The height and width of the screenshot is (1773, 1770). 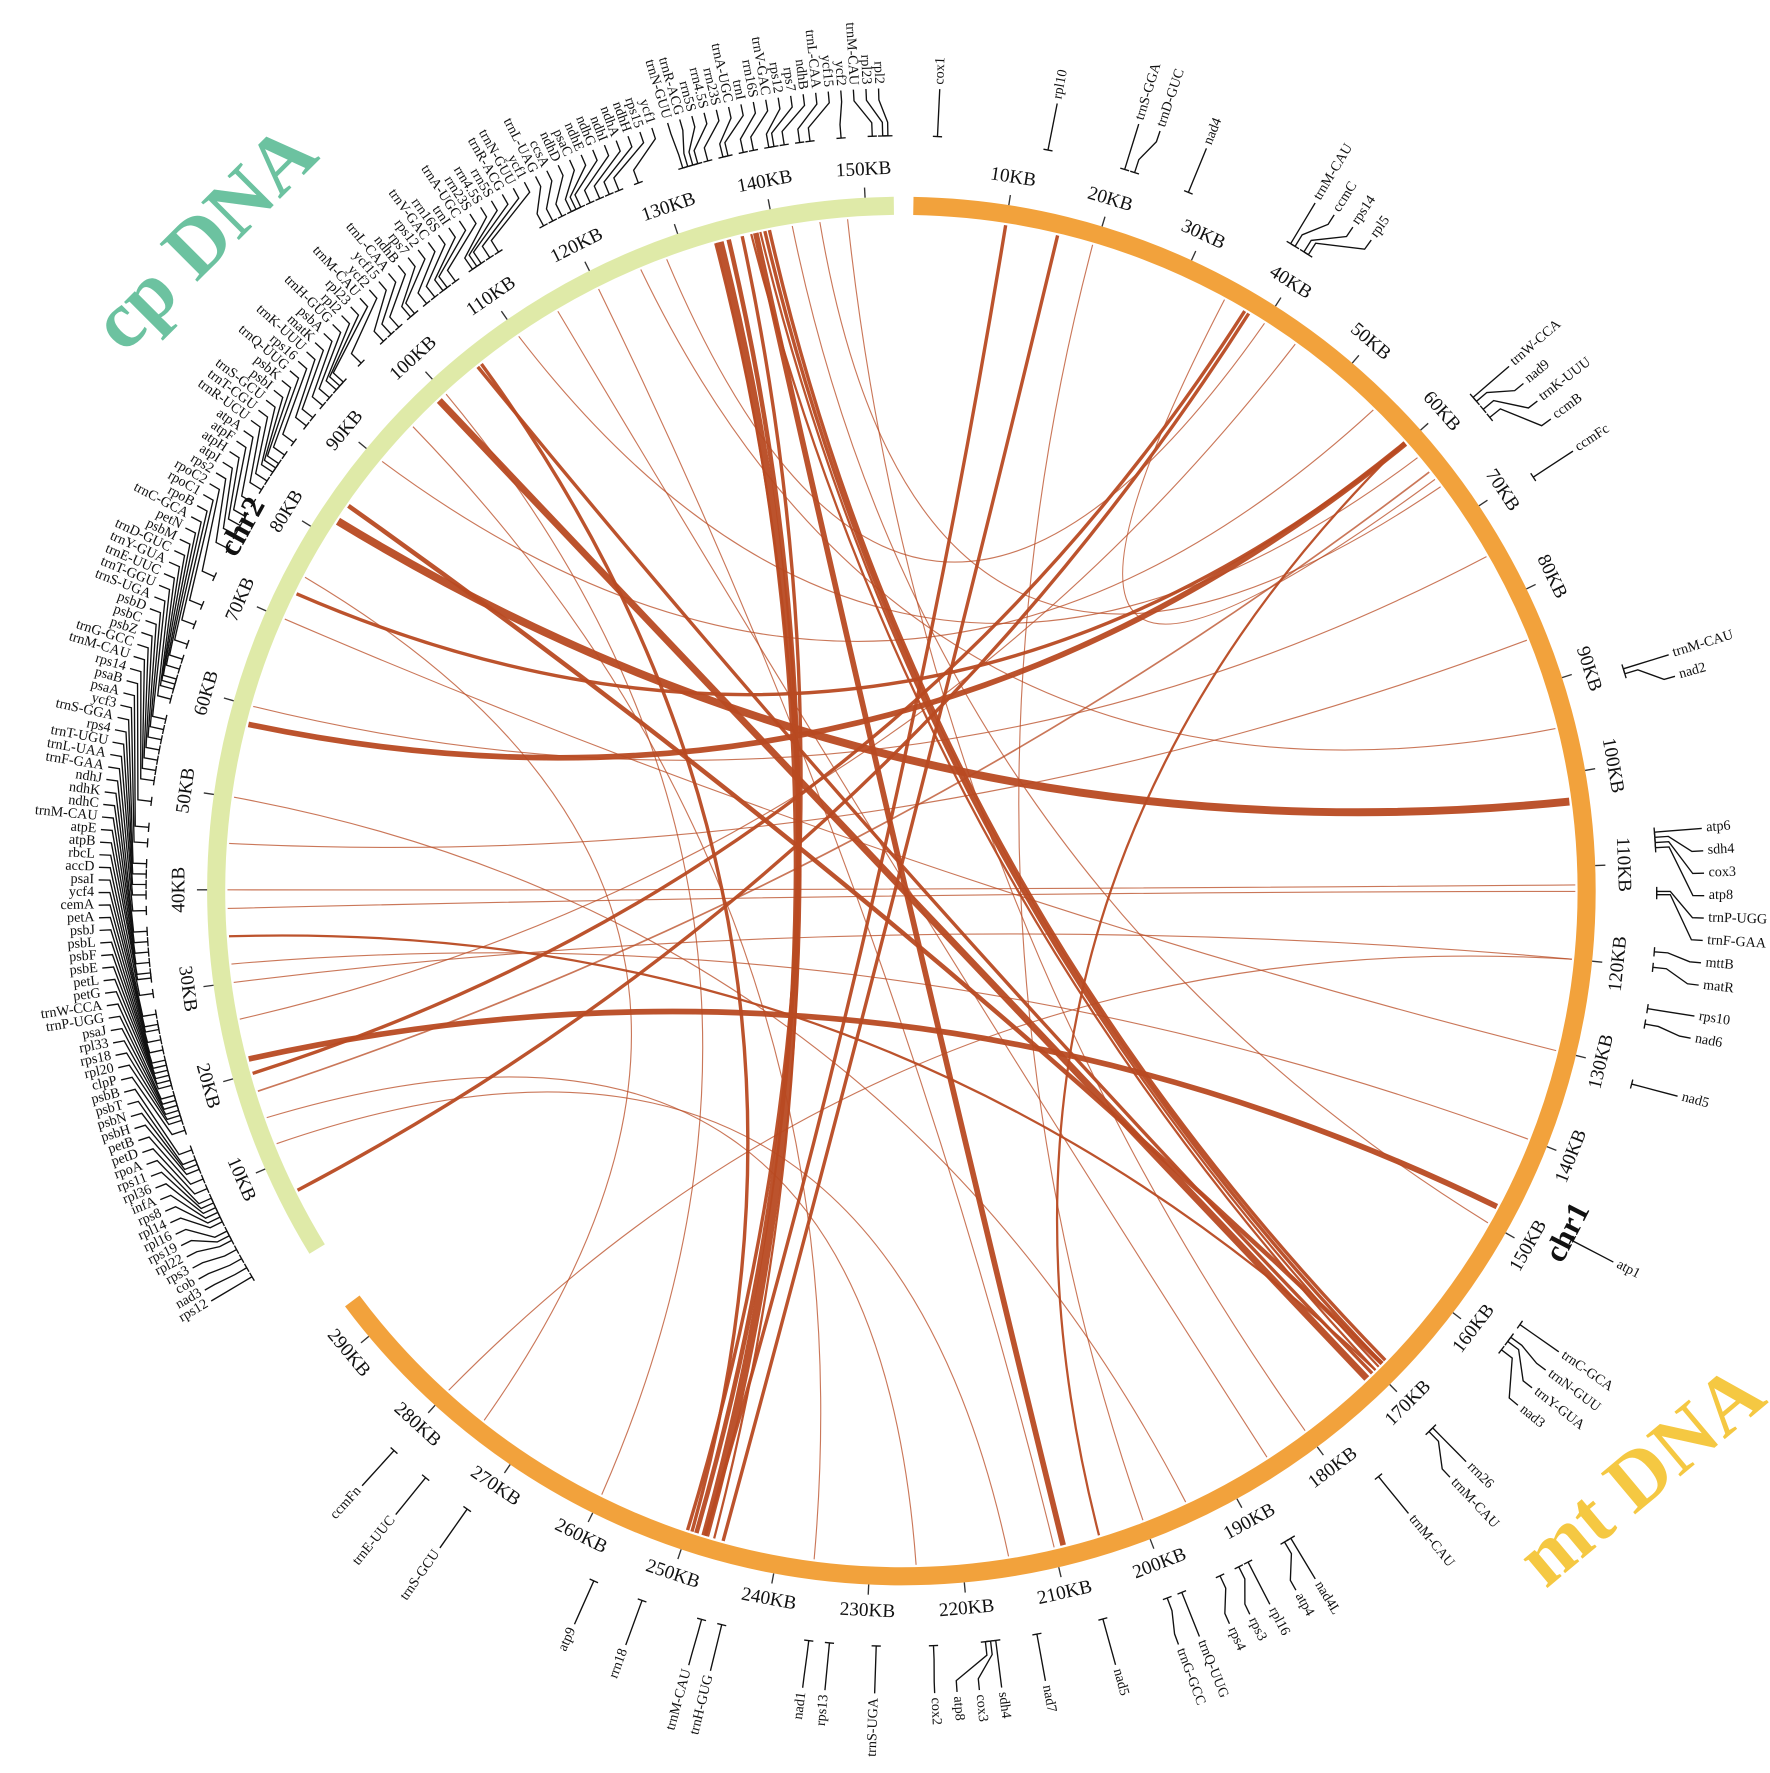 What do you see at coordinates (647, 111) in the screenshot?
I see `gene-label: ycf1` at bounding box center [647, 111].